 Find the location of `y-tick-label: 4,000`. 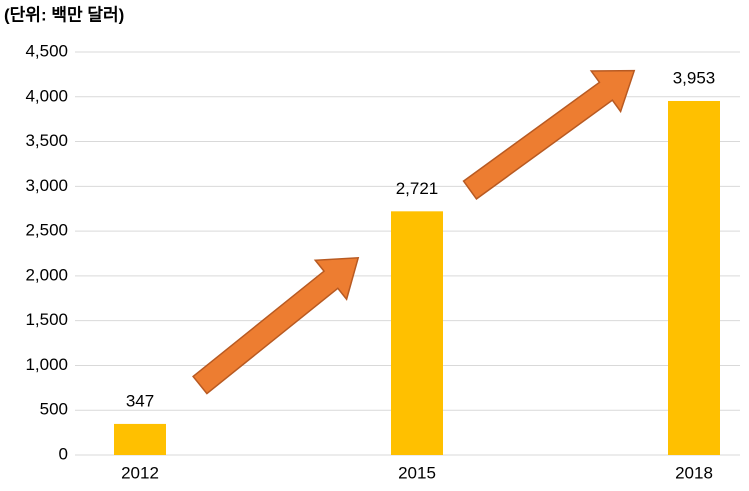

y-tick-label: 4,000 is located at coordinates (46, 95).